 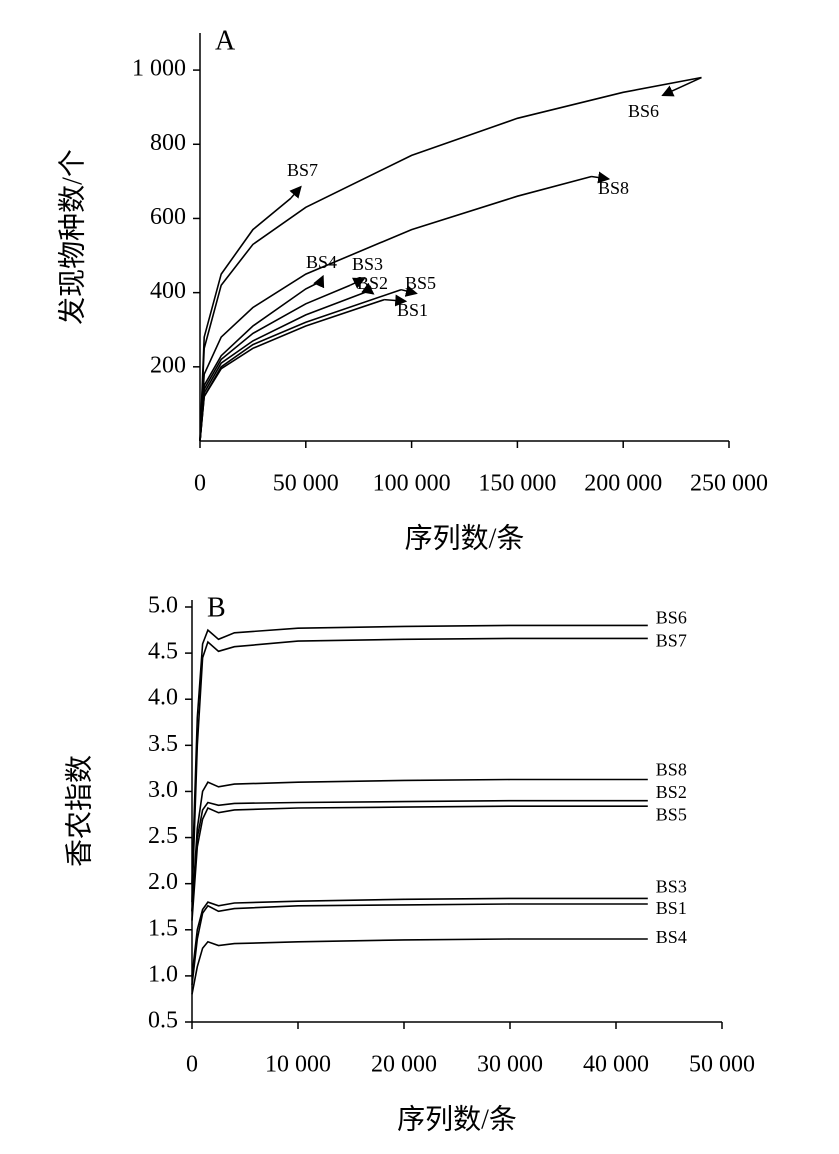 I want to click on y-axis-title: 香农指数, so click(x=79, y=811).